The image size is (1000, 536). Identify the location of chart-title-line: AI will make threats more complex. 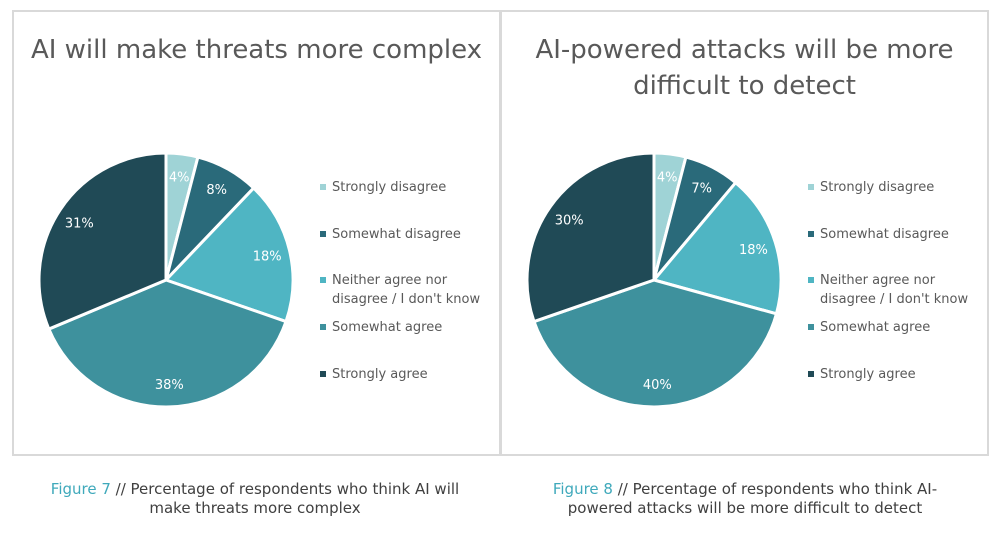
(256, 50).